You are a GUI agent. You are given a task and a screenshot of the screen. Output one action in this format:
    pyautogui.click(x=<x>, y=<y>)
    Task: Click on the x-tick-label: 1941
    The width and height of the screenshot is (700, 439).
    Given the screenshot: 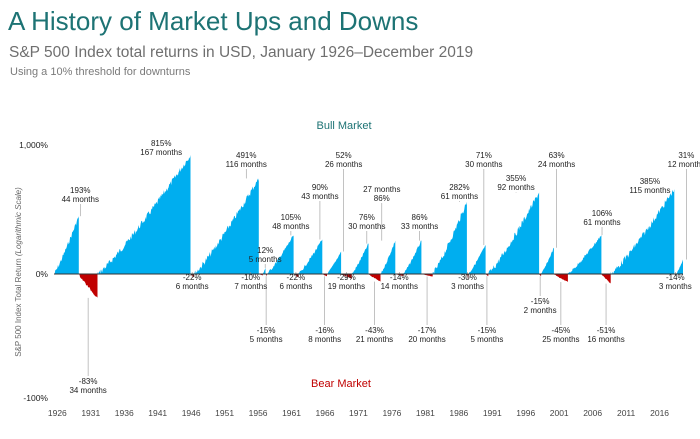 What is the action you would take?
    pyautogui.click(x=157, y=413)
    